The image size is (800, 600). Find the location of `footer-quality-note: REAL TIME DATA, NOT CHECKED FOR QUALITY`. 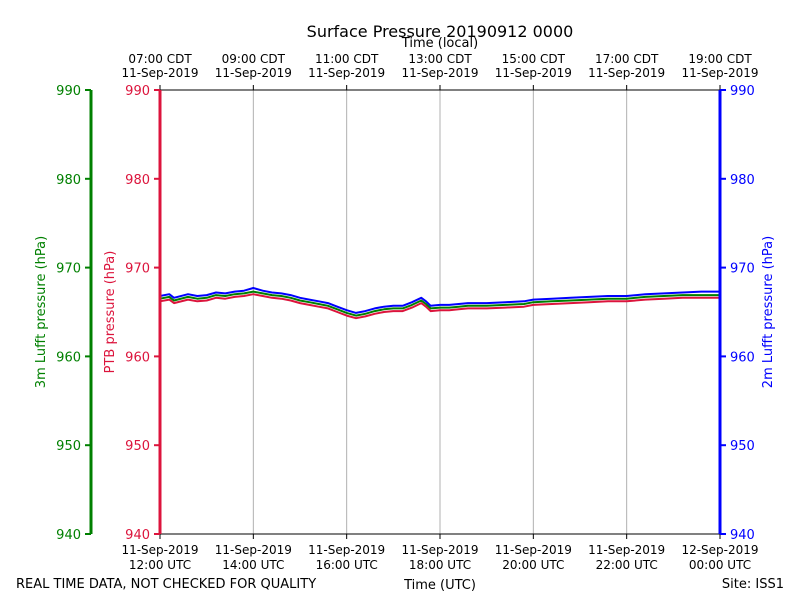

footer-quality-note: REAL TIME DATA, NOT CHECKED FOR QUALITY is located at coordinates (166, 584).